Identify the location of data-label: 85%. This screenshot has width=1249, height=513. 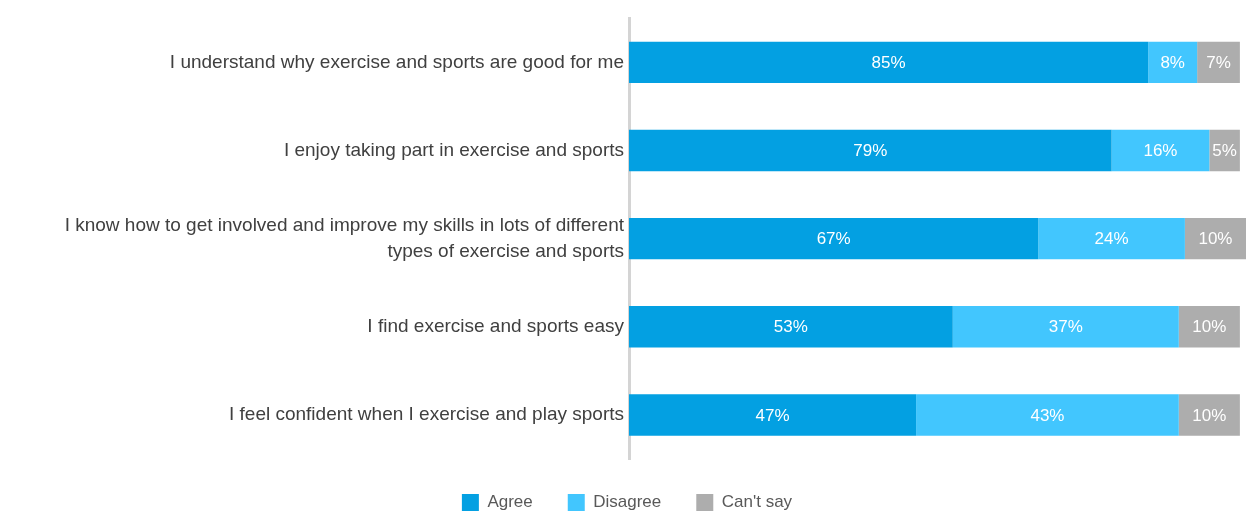
(888, 63).